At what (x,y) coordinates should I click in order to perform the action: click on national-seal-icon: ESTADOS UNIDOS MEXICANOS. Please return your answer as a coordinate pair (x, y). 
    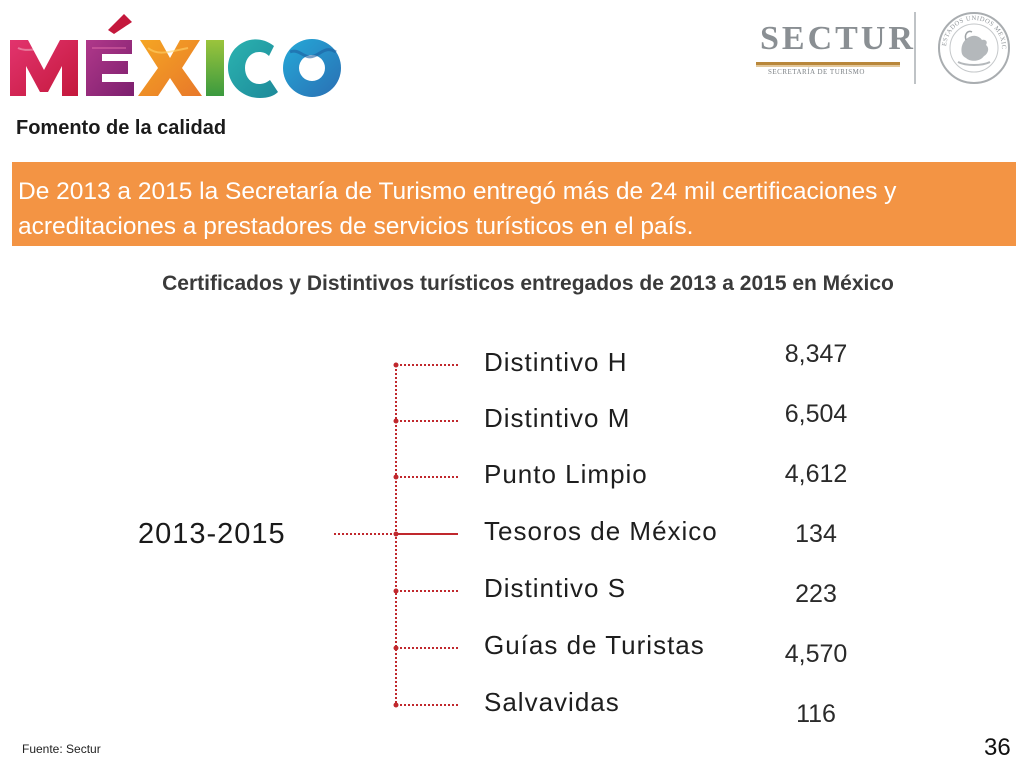
    Looking at the image, I should click on (974, 48).